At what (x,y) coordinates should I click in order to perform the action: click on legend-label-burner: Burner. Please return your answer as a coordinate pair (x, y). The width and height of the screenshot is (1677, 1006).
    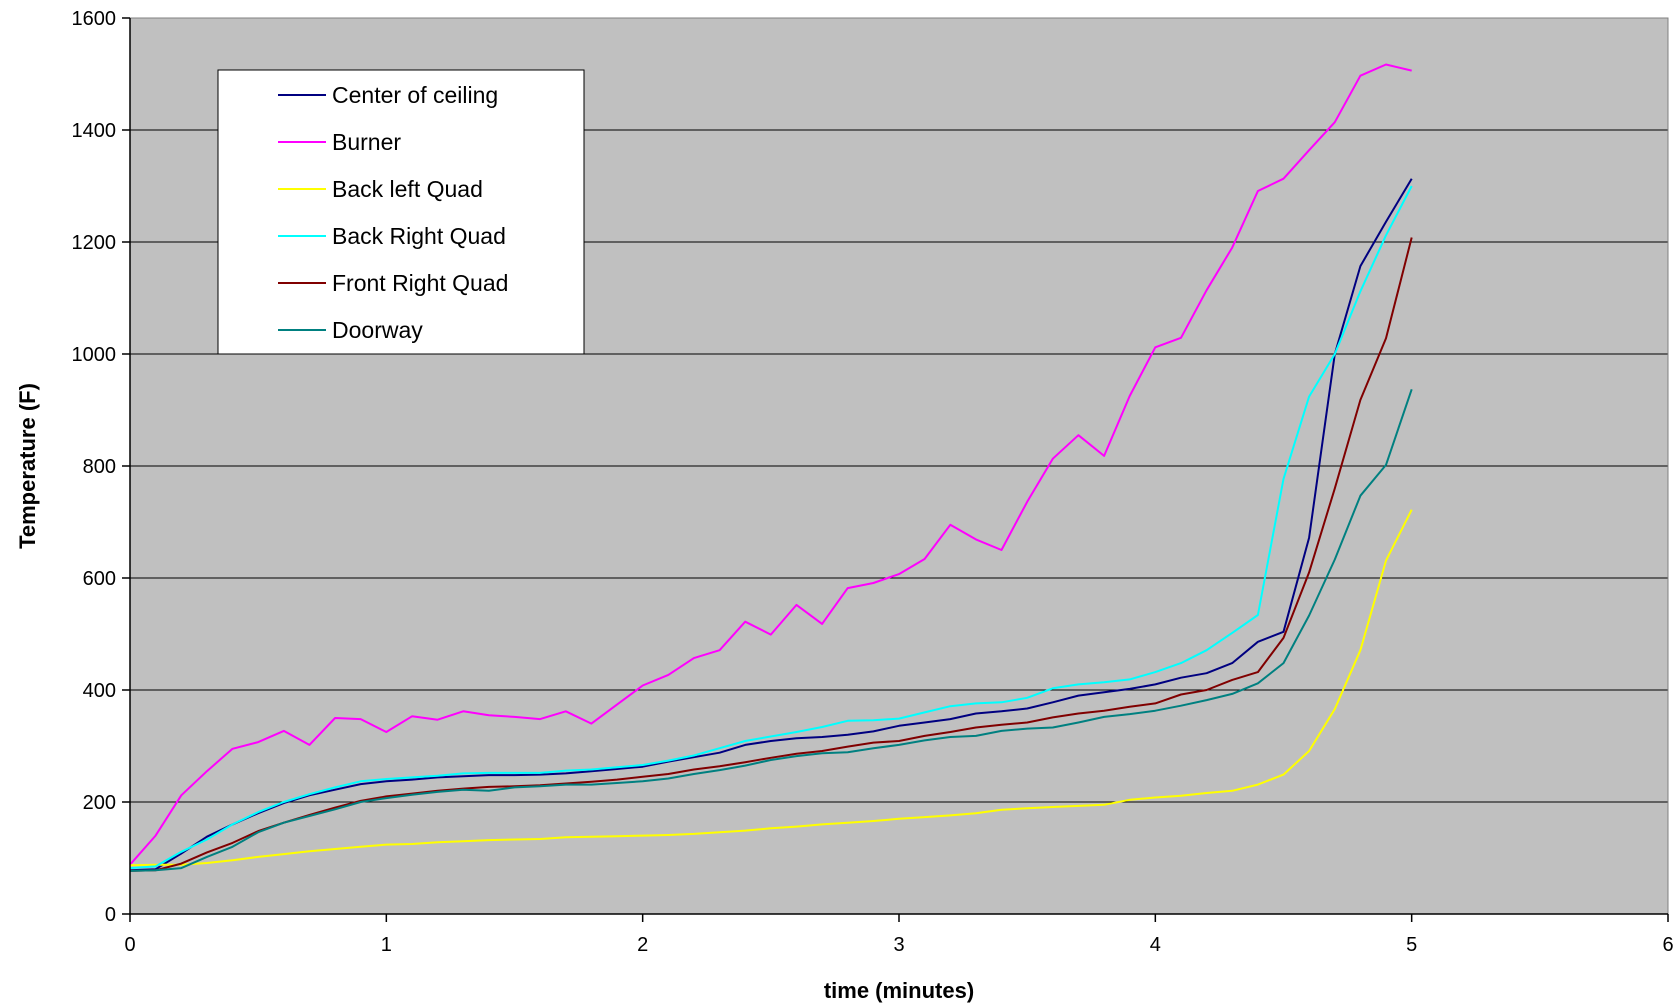
    Looking at the image, I should click on (366, 142).